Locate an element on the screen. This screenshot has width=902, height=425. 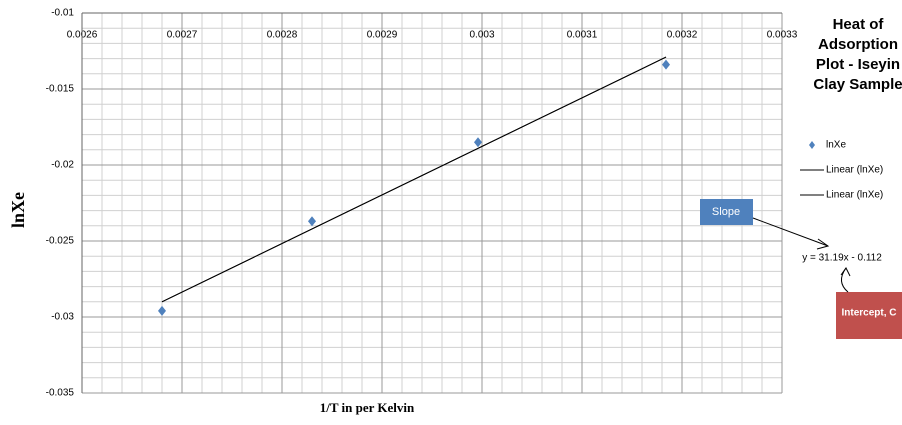
x-tick-label: 0.0029 is located at coordinates (382, 35).